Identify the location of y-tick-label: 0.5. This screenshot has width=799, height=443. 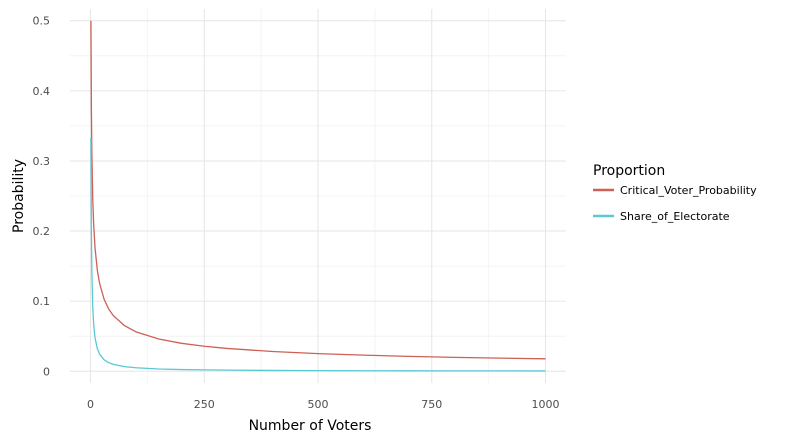
(42, 21).